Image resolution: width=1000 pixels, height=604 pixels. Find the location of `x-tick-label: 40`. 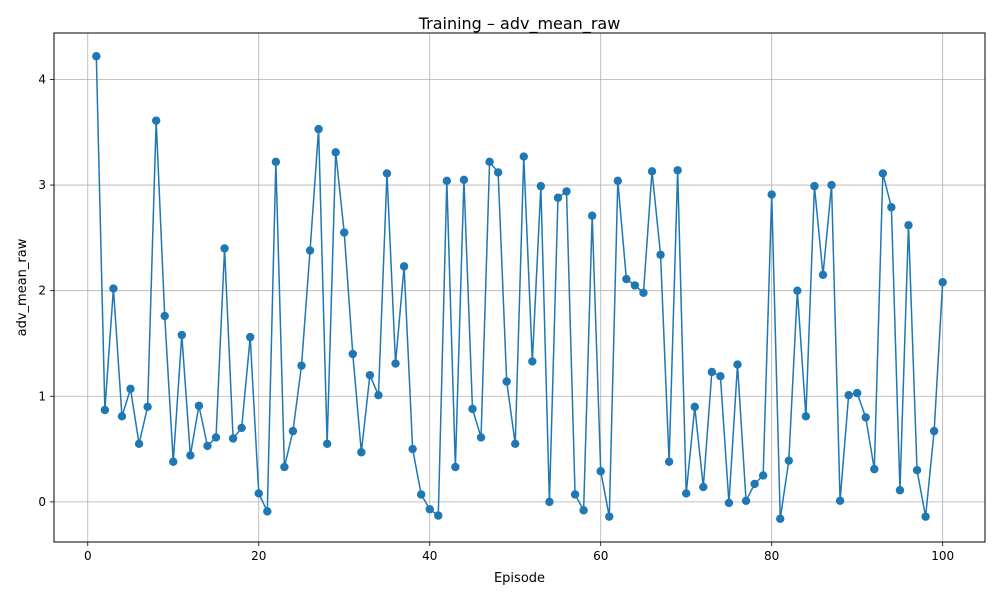

x-tick-label: 40 is located at coordinates (429, 556).